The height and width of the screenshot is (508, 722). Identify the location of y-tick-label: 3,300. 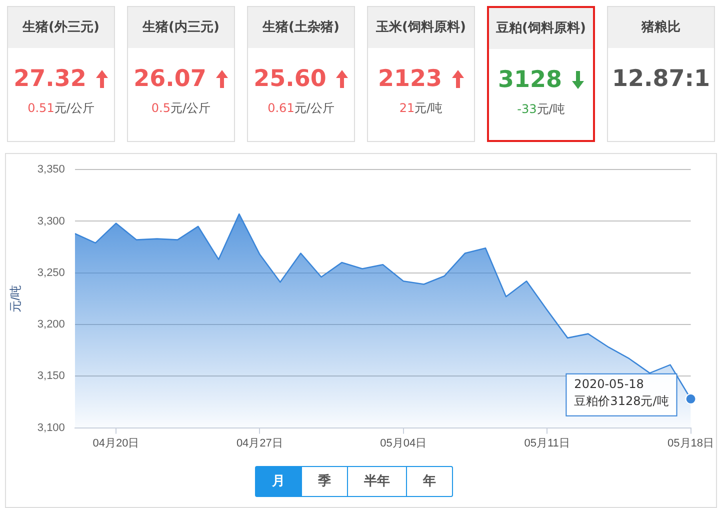
(51, 221).